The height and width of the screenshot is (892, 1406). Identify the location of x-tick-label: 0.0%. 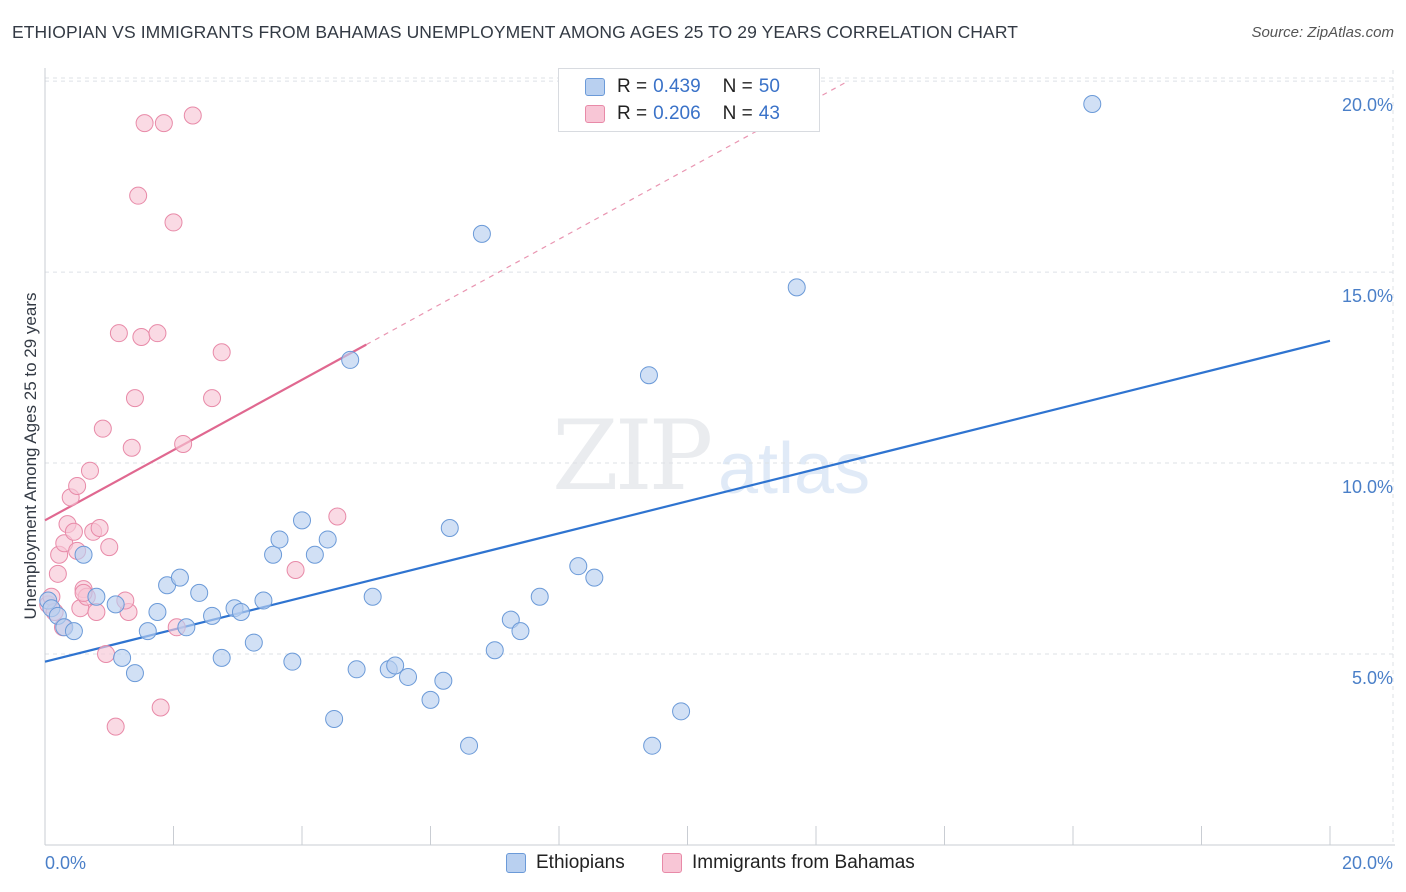
(65, 863).